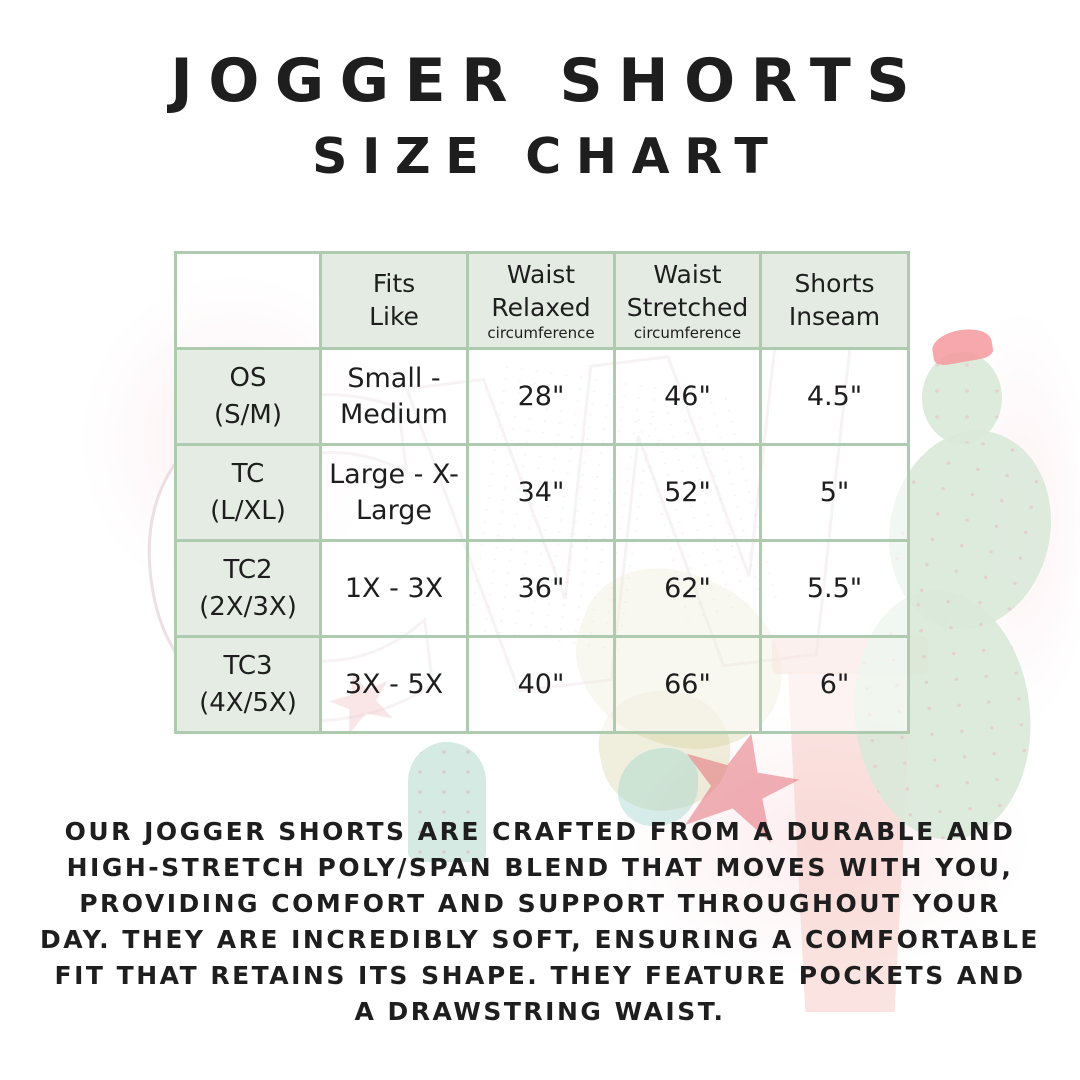  I want to click on col-header-label: Shorts, so click(834, 283).